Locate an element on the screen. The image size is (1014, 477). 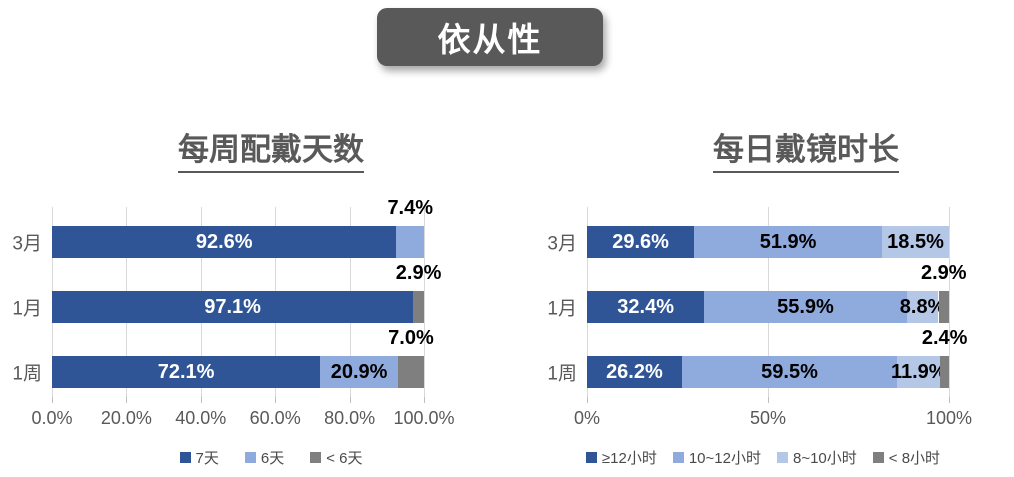
bar-segment-label: 11.9% is located at coordinates (918, 371).